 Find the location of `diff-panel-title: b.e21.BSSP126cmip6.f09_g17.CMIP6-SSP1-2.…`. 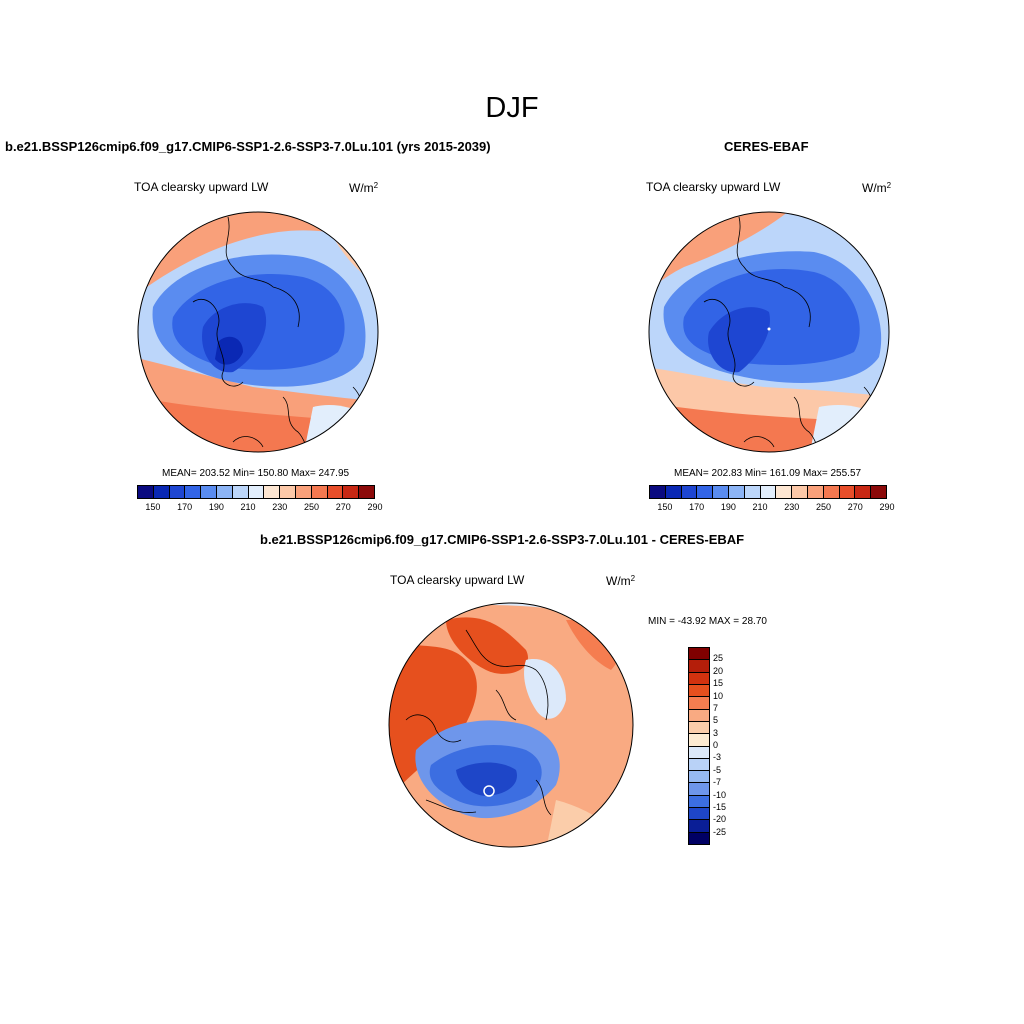

diff-panel-title: b.e21.BSSP126cmip6.f09_g17.CMIP6-SSP1-2.… is located at coordinates (502, 539).